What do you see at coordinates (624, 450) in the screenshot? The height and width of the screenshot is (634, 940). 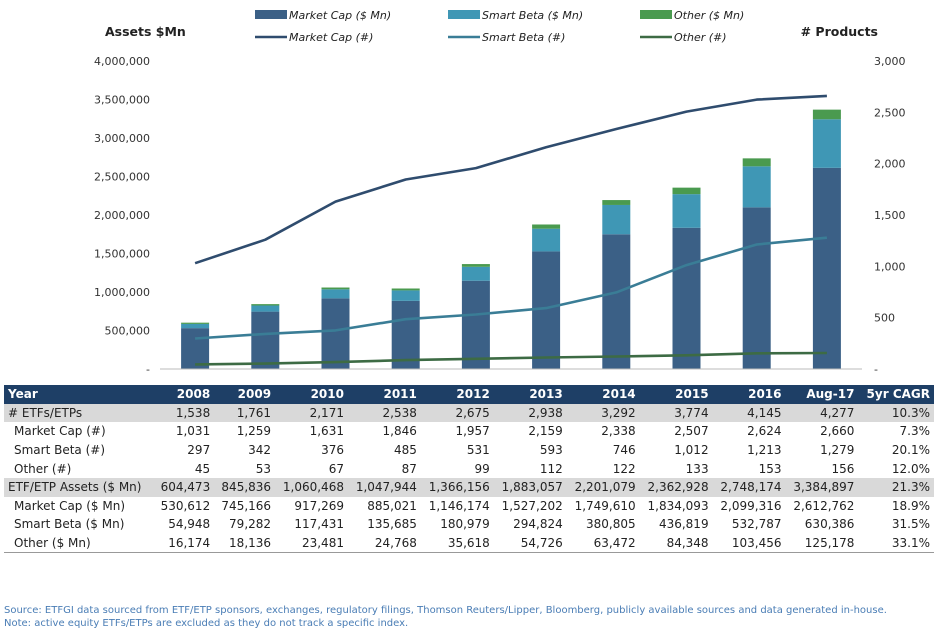 I see `table-cell: 746` at bounding box center [624, 450].